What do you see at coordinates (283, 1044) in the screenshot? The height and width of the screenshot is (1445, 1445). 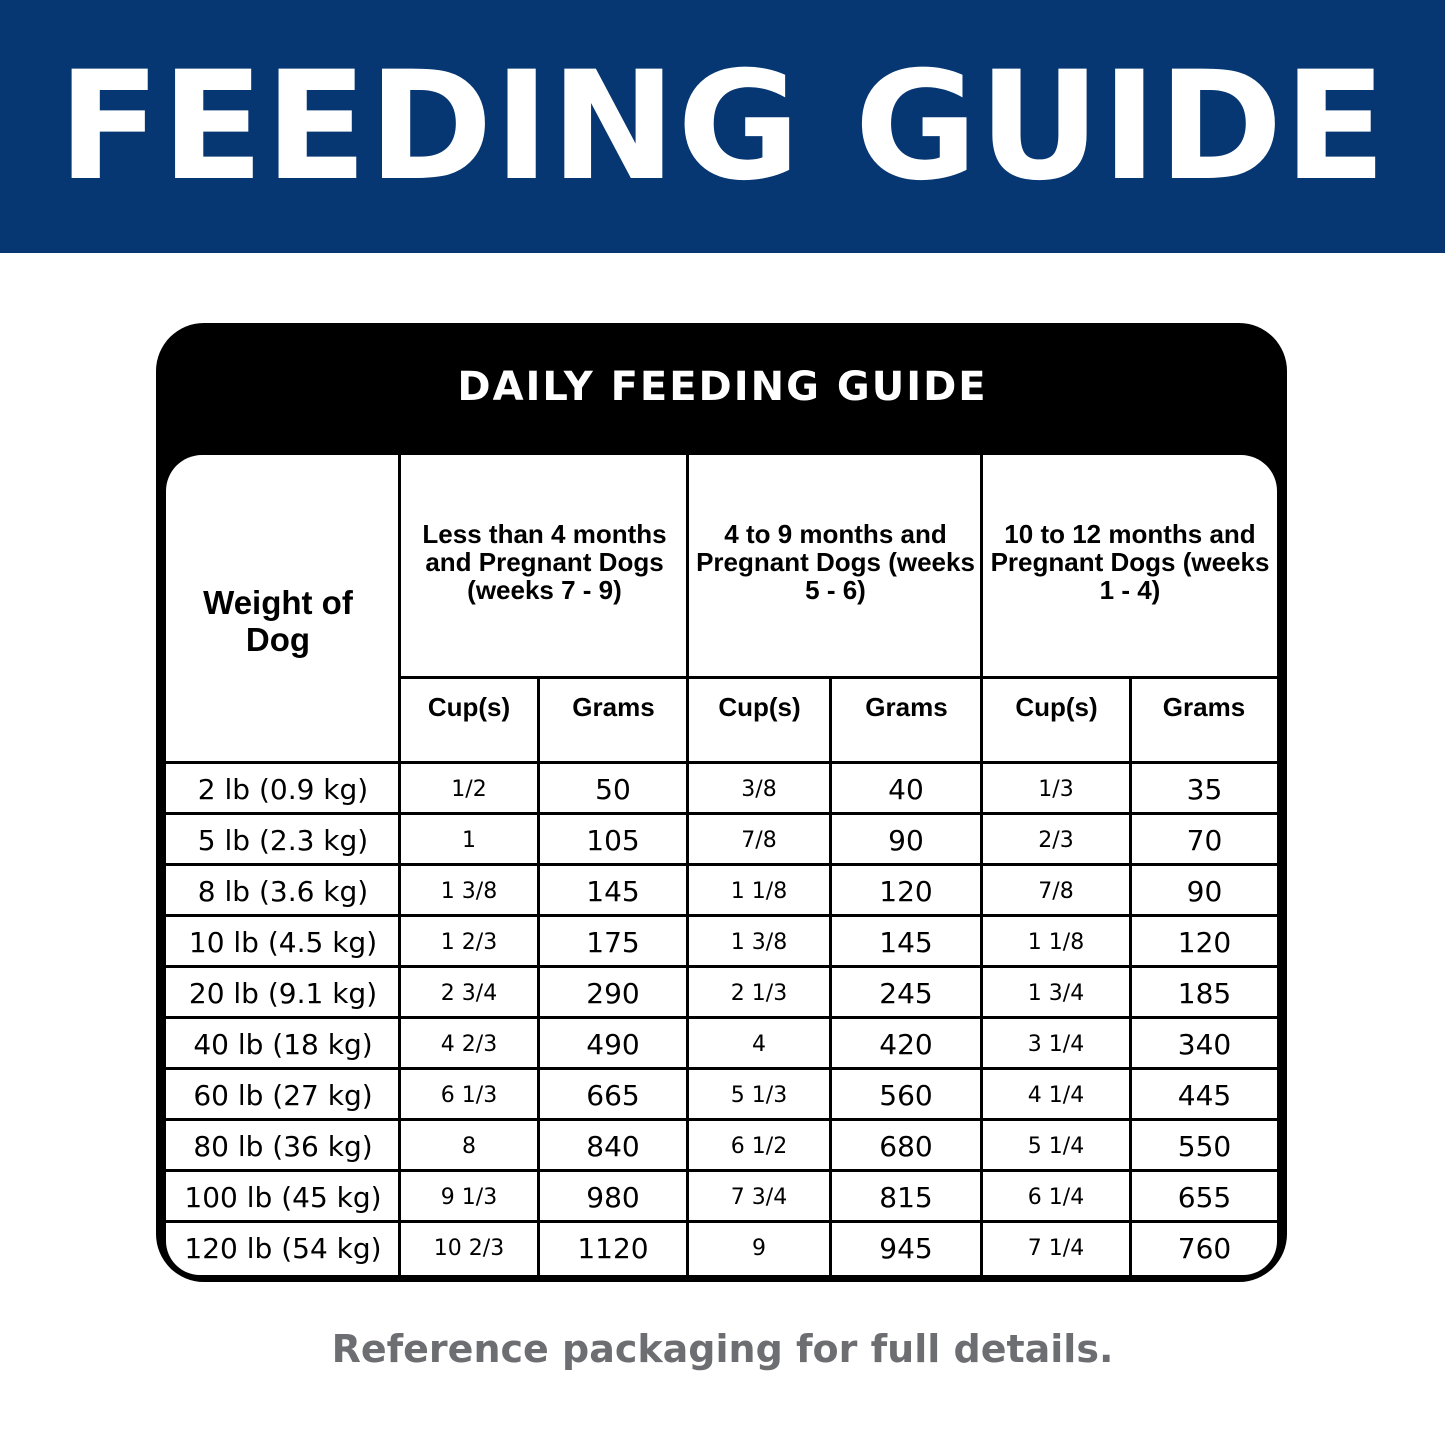 I see `weight-cell: 40 lb (18 kg)` at bounding box center [283, 1044].